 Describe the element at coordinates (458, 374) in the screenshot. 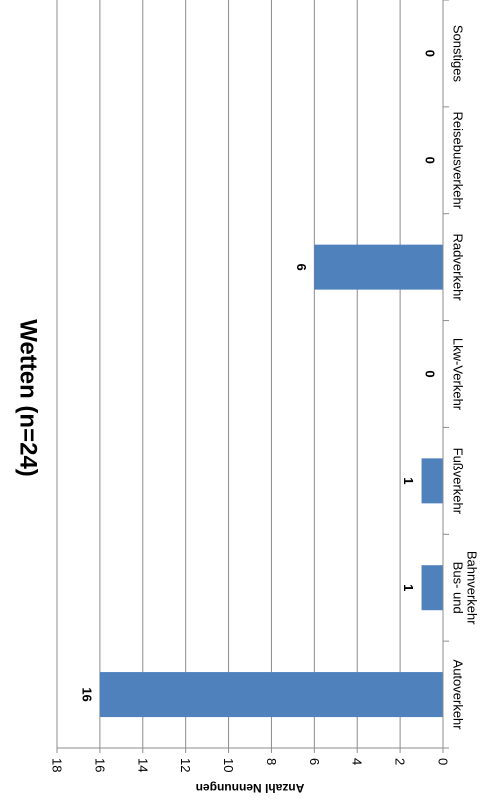

I see `category-label: Lkw-Verkehr` at that location.